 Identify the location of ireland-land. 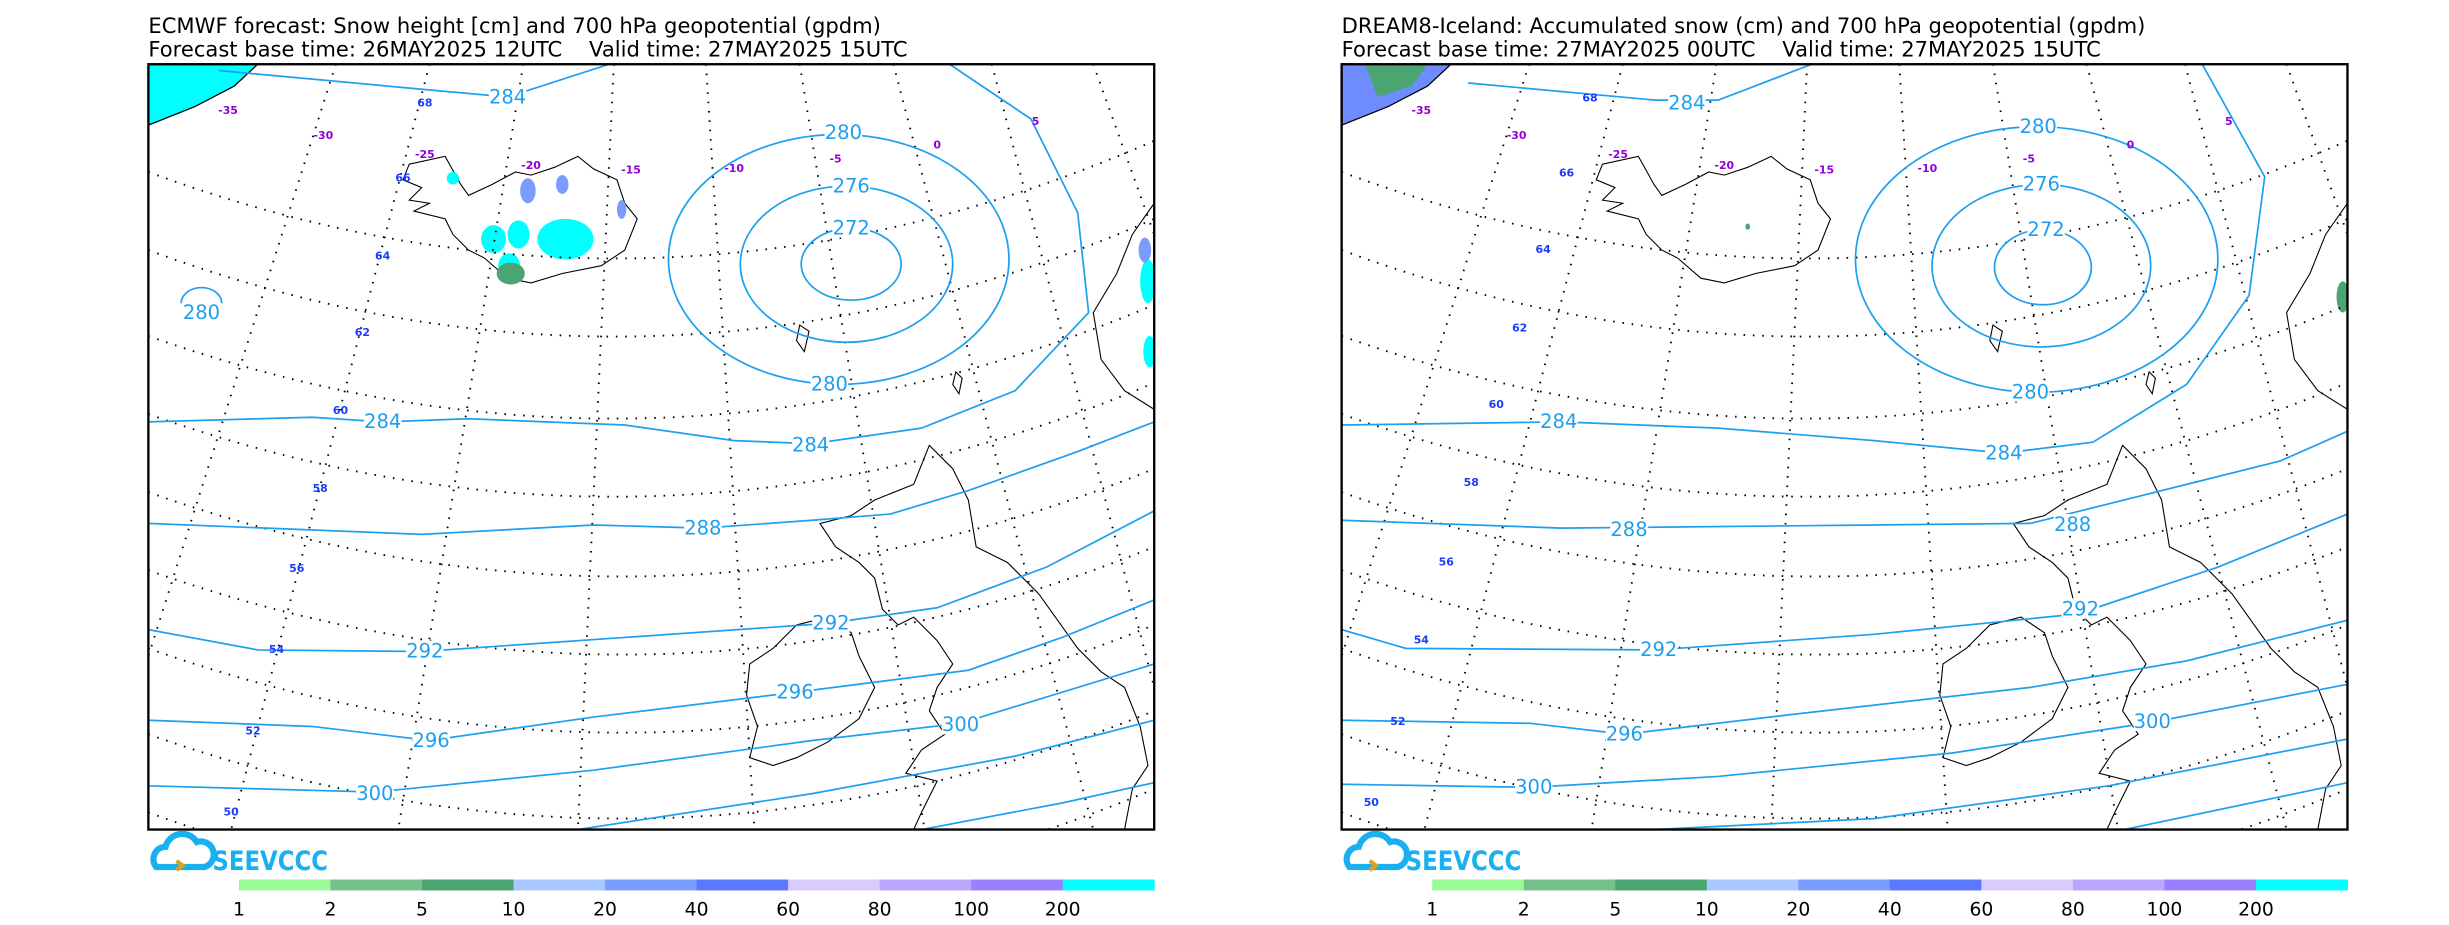
(2004, 691).